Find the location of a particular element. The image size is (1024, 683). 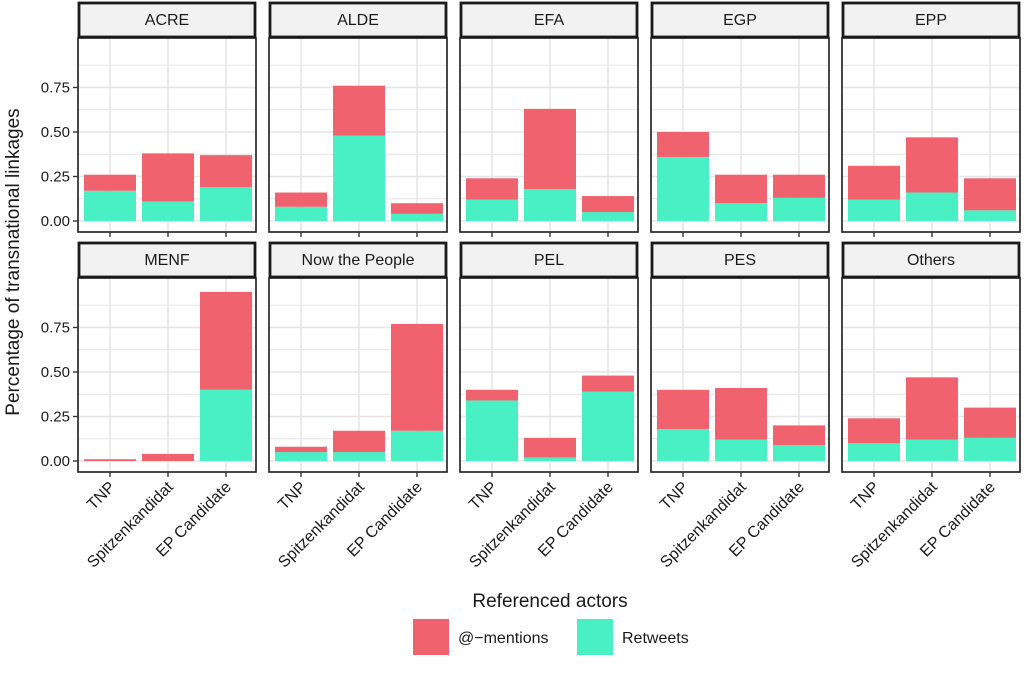

facet-strip-label: EPP is located at coordinates (931, 20).